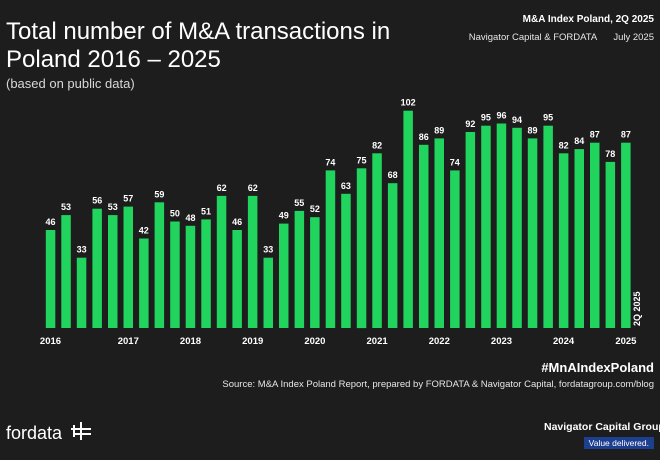 The image size is (660, 460). What do you see at coordinates (517, 120) in the screenshot?
I see `data-label-30: 94` at bounding box center [517, 120].